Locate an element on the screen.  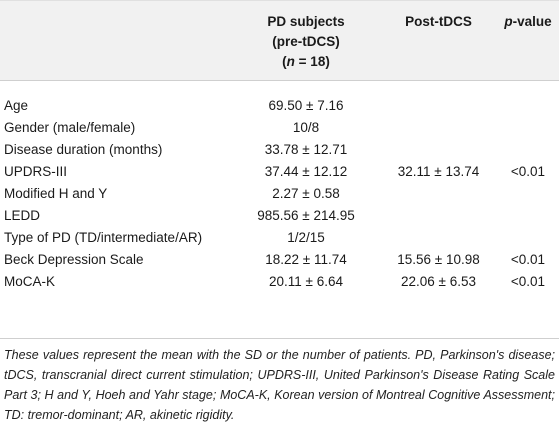
row-pre-value: 33.78 ± 12.71 is located at coordinates (306, 149).